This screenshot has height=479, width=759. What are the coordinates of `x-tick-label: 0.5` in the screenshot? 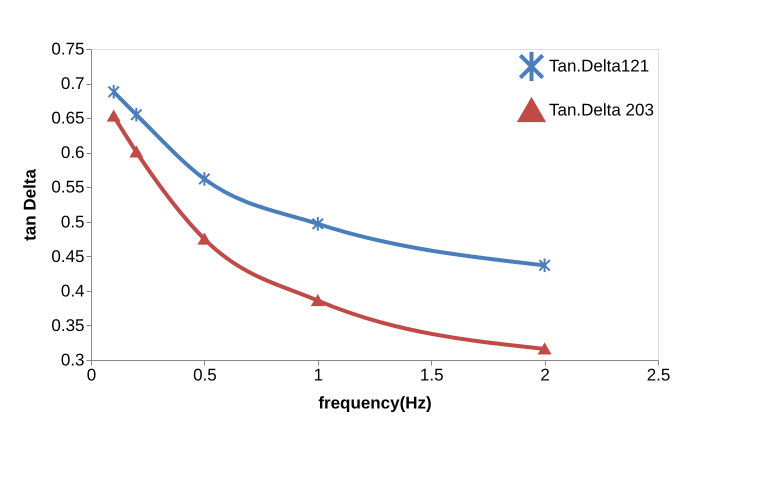 It's located at (205, 375).